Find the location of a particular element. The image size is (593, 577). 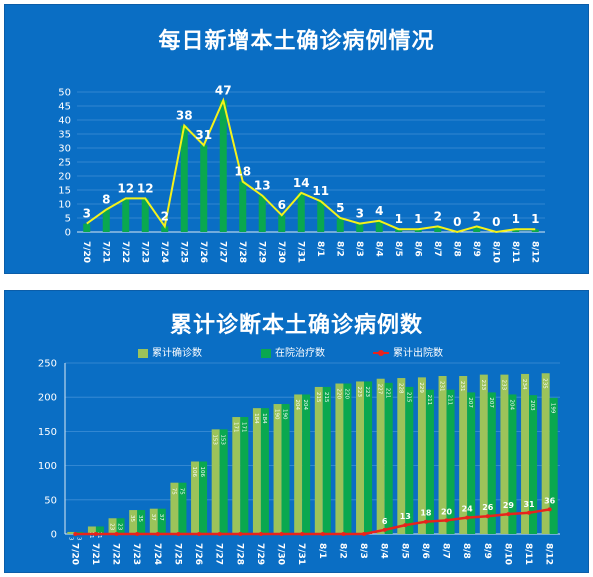

data-label: 12 is located at coordinates (125, 188).